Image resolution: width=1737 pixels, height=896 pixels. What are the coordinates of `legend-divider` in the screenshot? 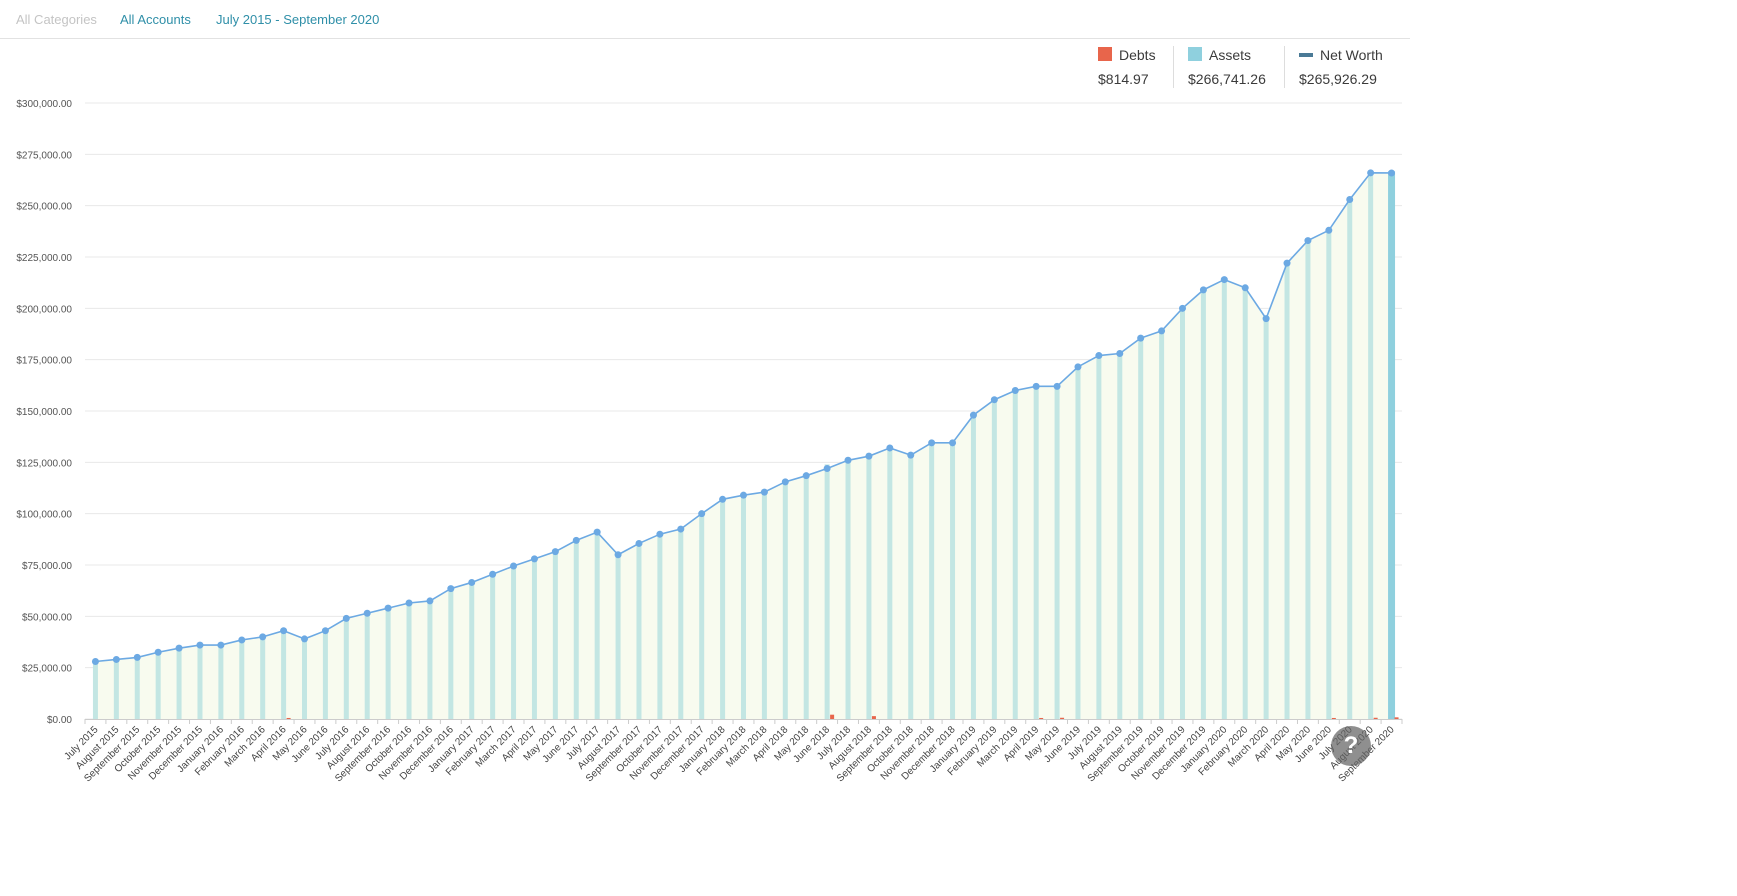 It's located at (1173, 67).